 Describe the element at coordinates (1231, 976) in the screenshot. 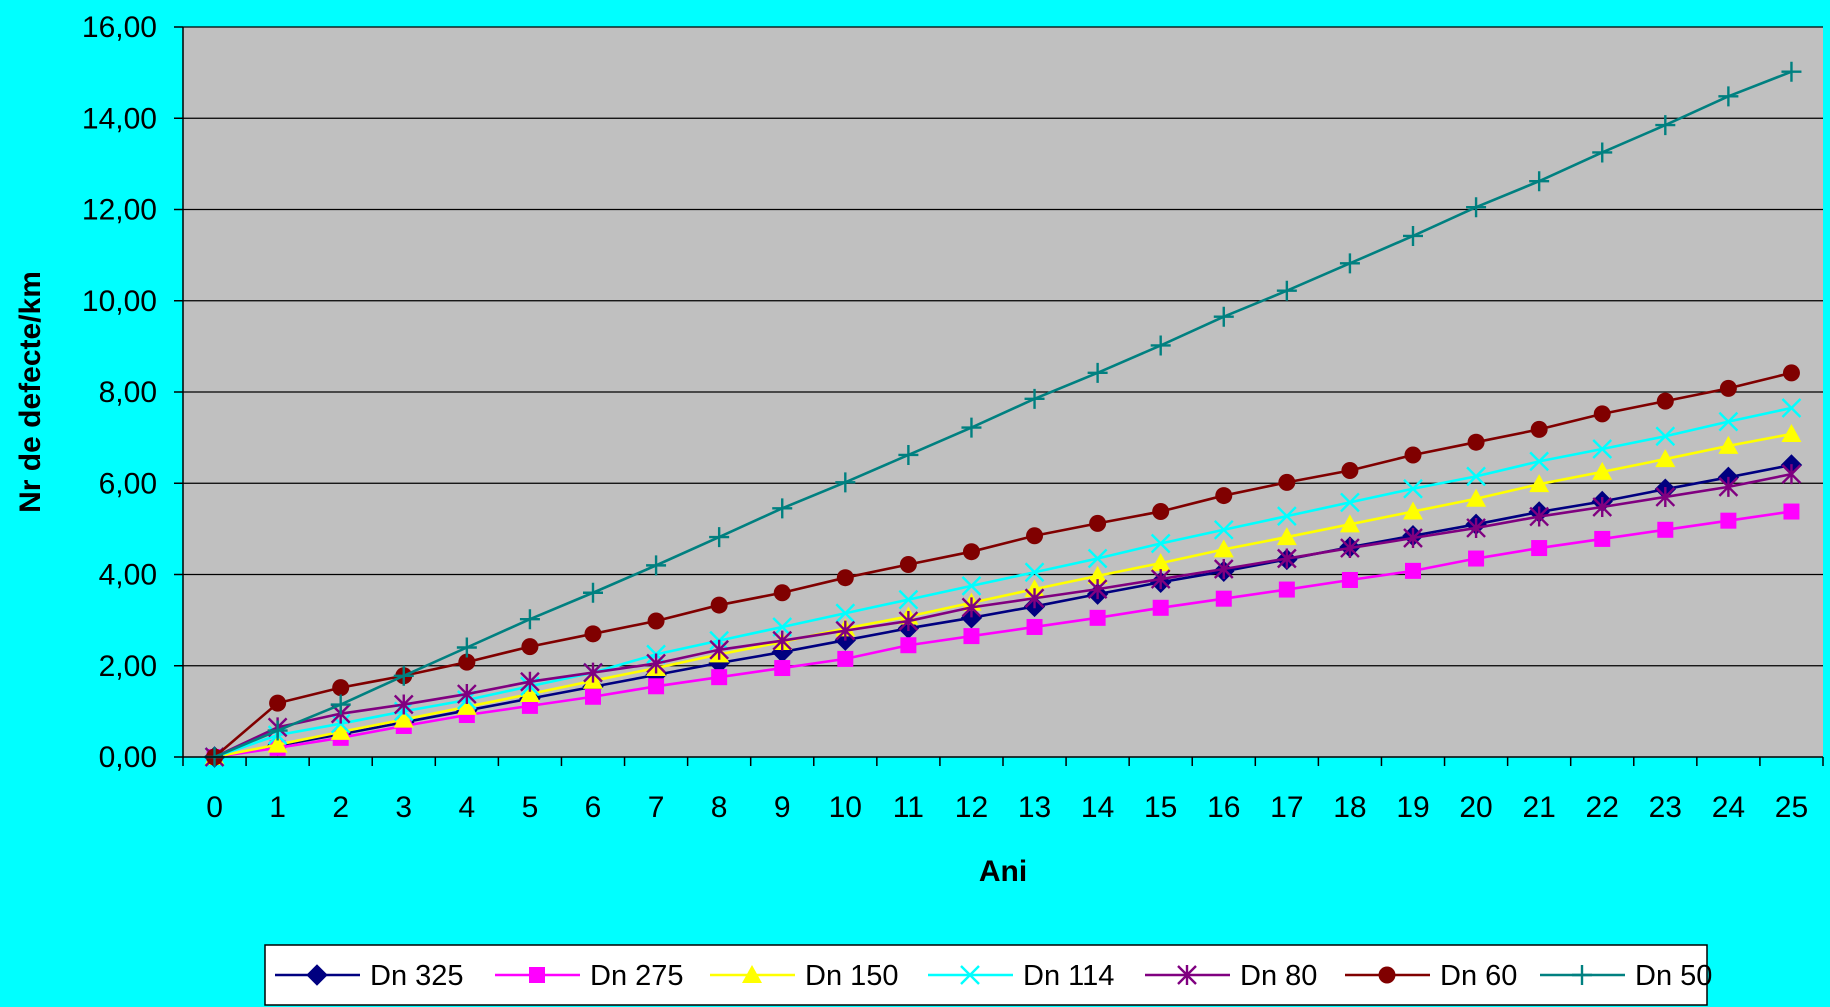

I see `legend-item: Dn 80` at that location.